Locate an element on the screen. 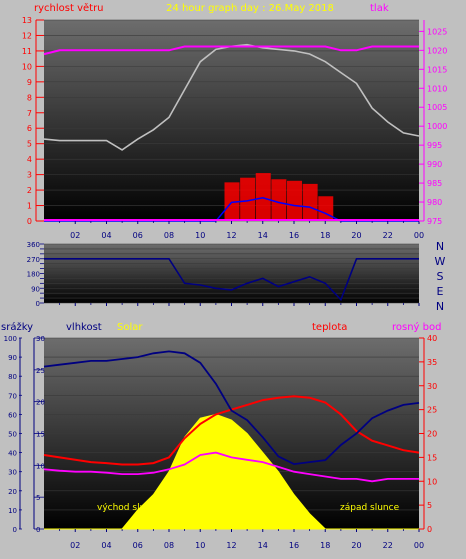 The height and width of the screenshot is (559, 466). rain-axis-tick-label: 80 is located at coordinates (12, 377).